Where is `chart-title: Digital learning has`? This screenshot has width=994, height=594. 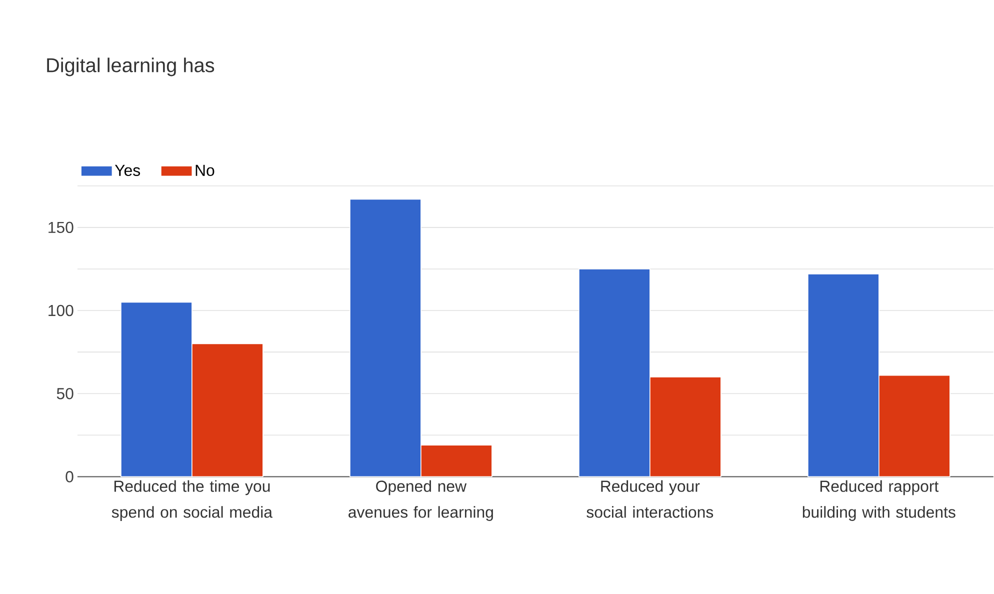 chart-title: Digital learning has is located at coordinates (130, 67).